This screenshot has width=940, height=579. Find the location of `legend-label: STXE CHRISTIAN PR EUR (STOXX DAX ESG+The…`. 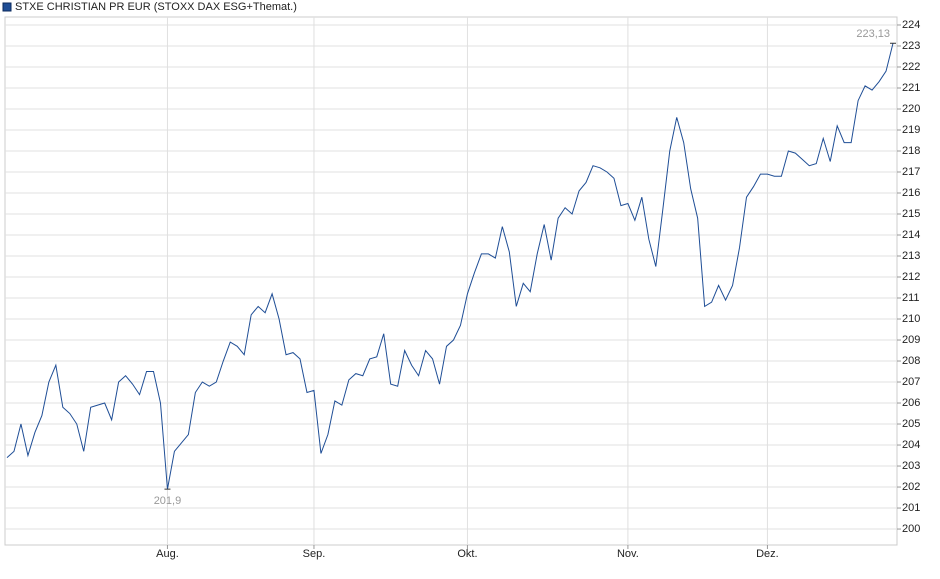

legend-label: STXE CHRISTIAN PR EUR (STOXX DAX ESG+The… is located at coordinates (156, 7).